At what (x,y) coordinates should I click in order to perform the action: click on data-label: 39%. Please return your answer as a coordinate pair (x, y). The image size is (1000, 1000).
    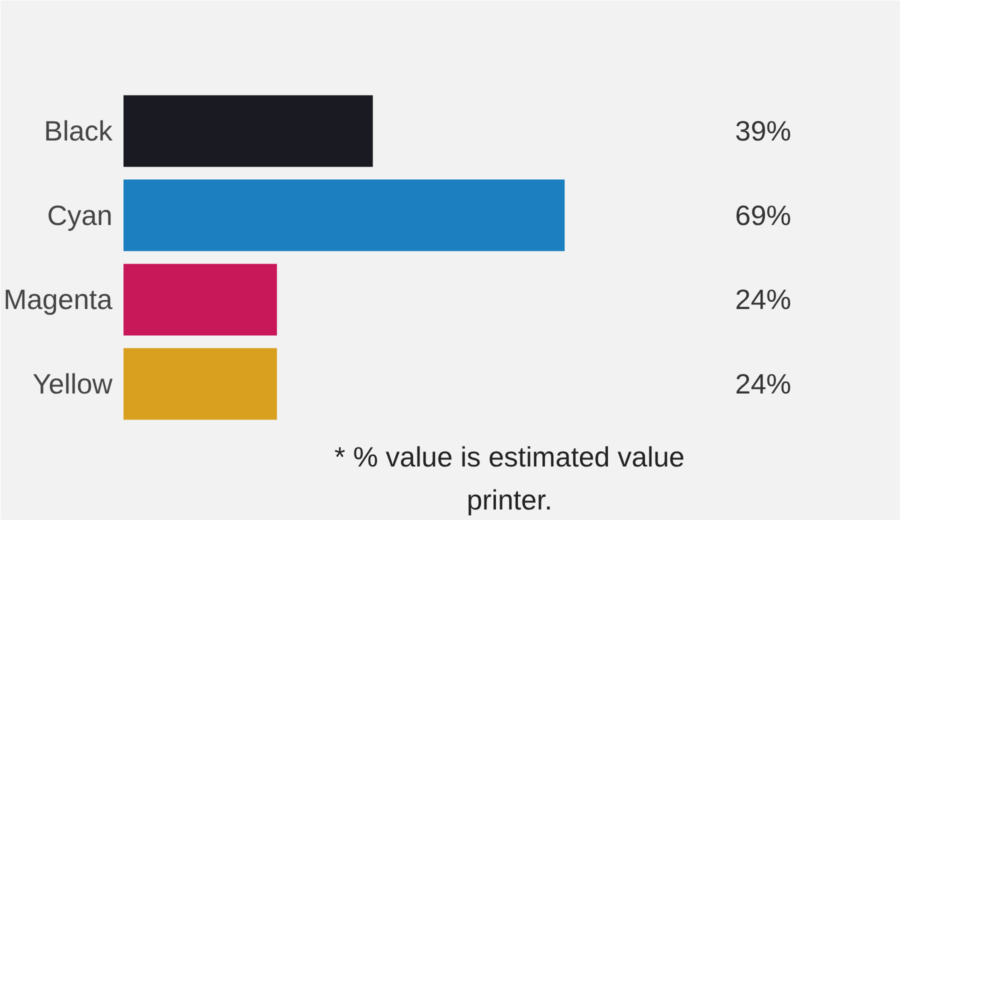
    Looking at the image, I should click on (763, 131).